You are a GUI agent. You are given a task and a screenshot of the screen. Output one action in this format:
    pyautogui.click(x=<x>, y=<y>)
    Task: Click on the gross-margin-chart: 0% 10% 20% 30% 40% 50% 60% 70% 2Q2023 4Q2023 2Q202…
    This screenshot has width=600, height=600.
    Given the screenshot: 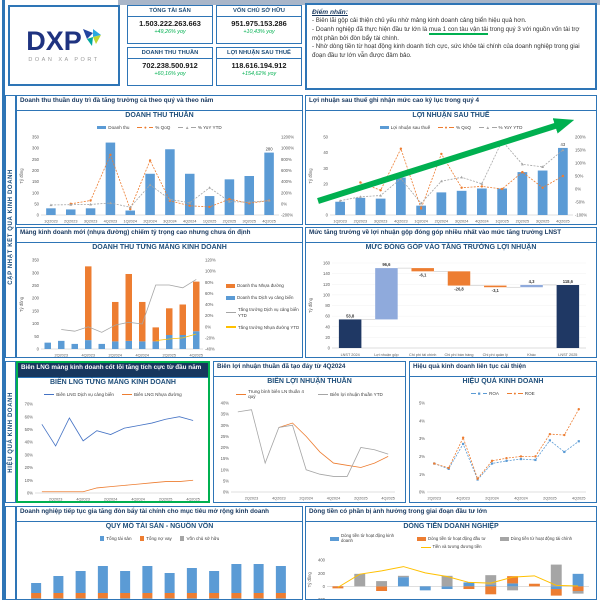 What is the action you would take?
    pyautogui.click(x=112, y=452)
    